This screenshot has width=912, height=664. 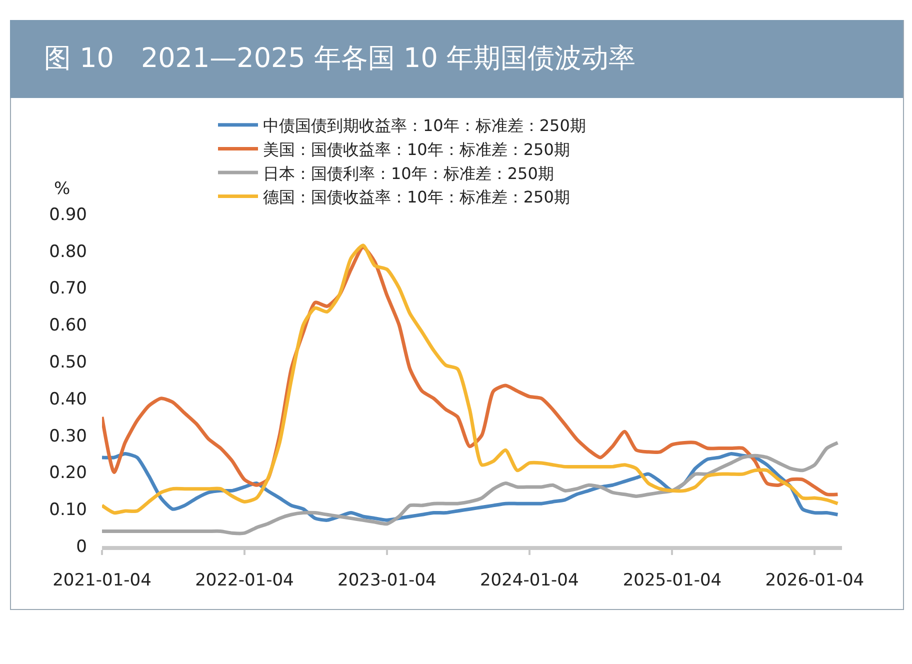 I want to click on y-tick-label: 0.10, so click(x=68, y=510).